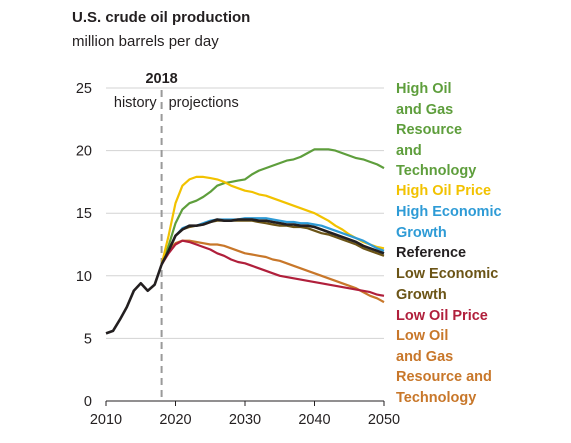 The image size is (571, 443). What do you see at coordinates (84, 277) in the screenshot?
I see `y-tick-label-10: 10` at bounding box center [84, 277].